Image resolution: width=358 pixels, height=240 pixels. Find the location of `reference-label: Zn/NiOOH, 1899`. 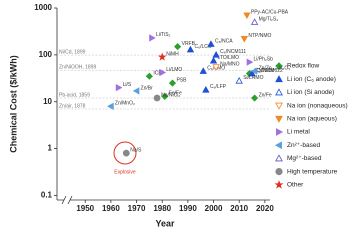

reference-label: Zn/NiOOH, 1899 is located at coordinates (77, 68).